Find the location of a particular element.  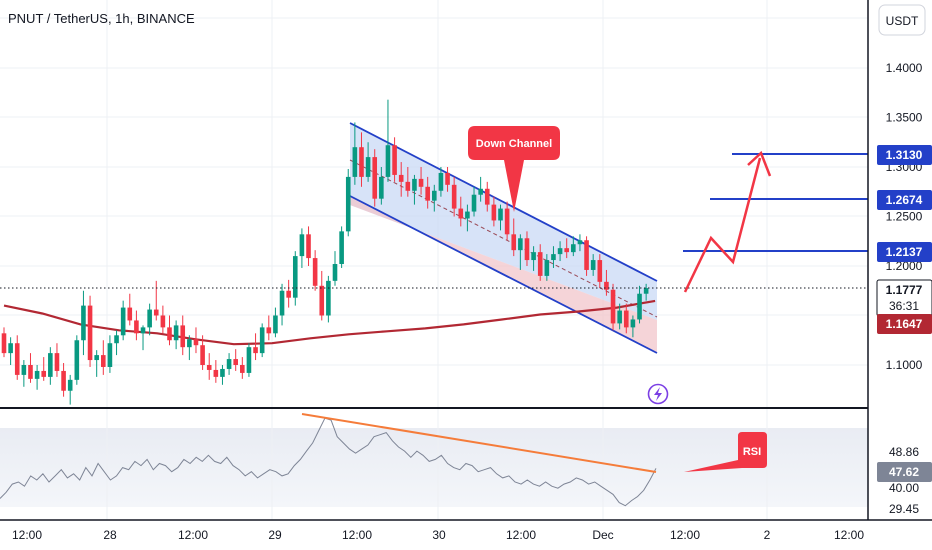

time-axis is located at coordinates (466, 535).